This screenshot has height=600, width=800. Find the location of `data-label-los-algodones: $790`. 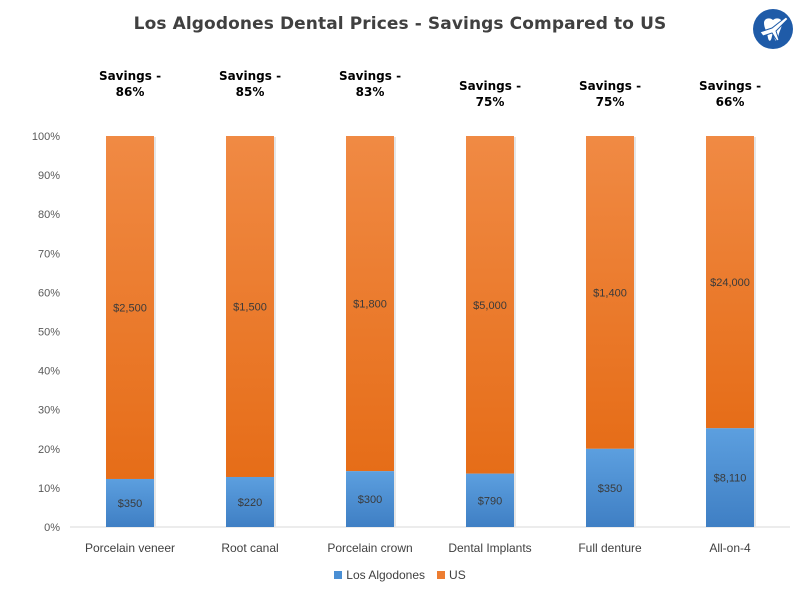

data-label-los-algodones: $790 is located at coordinates (490, 501).